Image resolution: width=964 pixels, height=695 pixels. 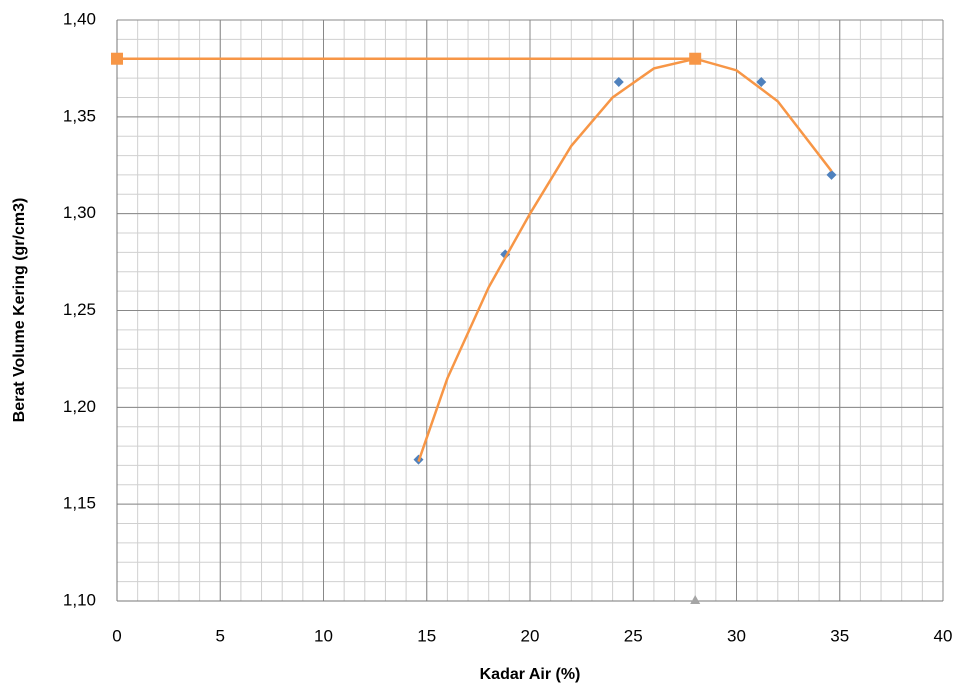 What do you see at coordinates (79, 599) in the screenshot?
I see `y-tick-label: 1,10` at bounding box center [79, 599].